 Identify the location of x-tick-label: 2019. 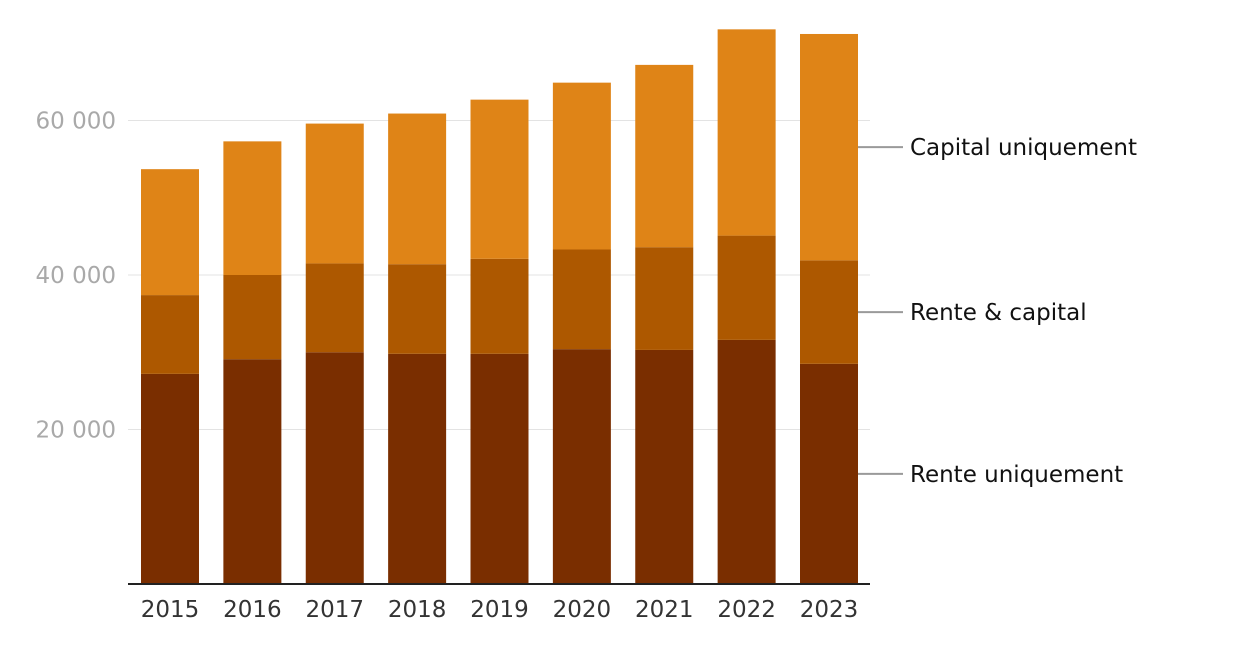
(499, 610).